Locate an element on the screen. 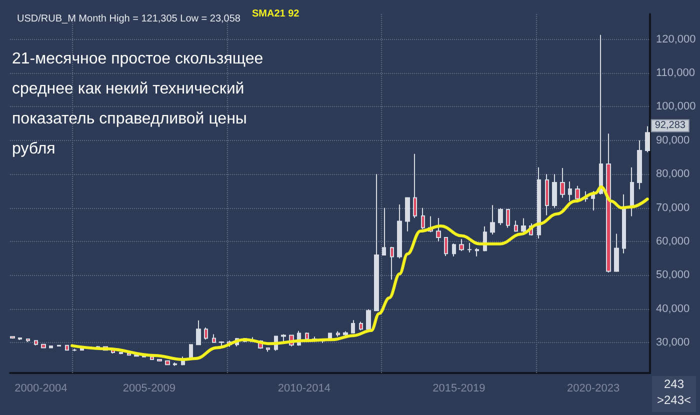 The width and height of the screenshot is (700, 415). y-tick-label: 110,000 is located at coordinates (675, 72).